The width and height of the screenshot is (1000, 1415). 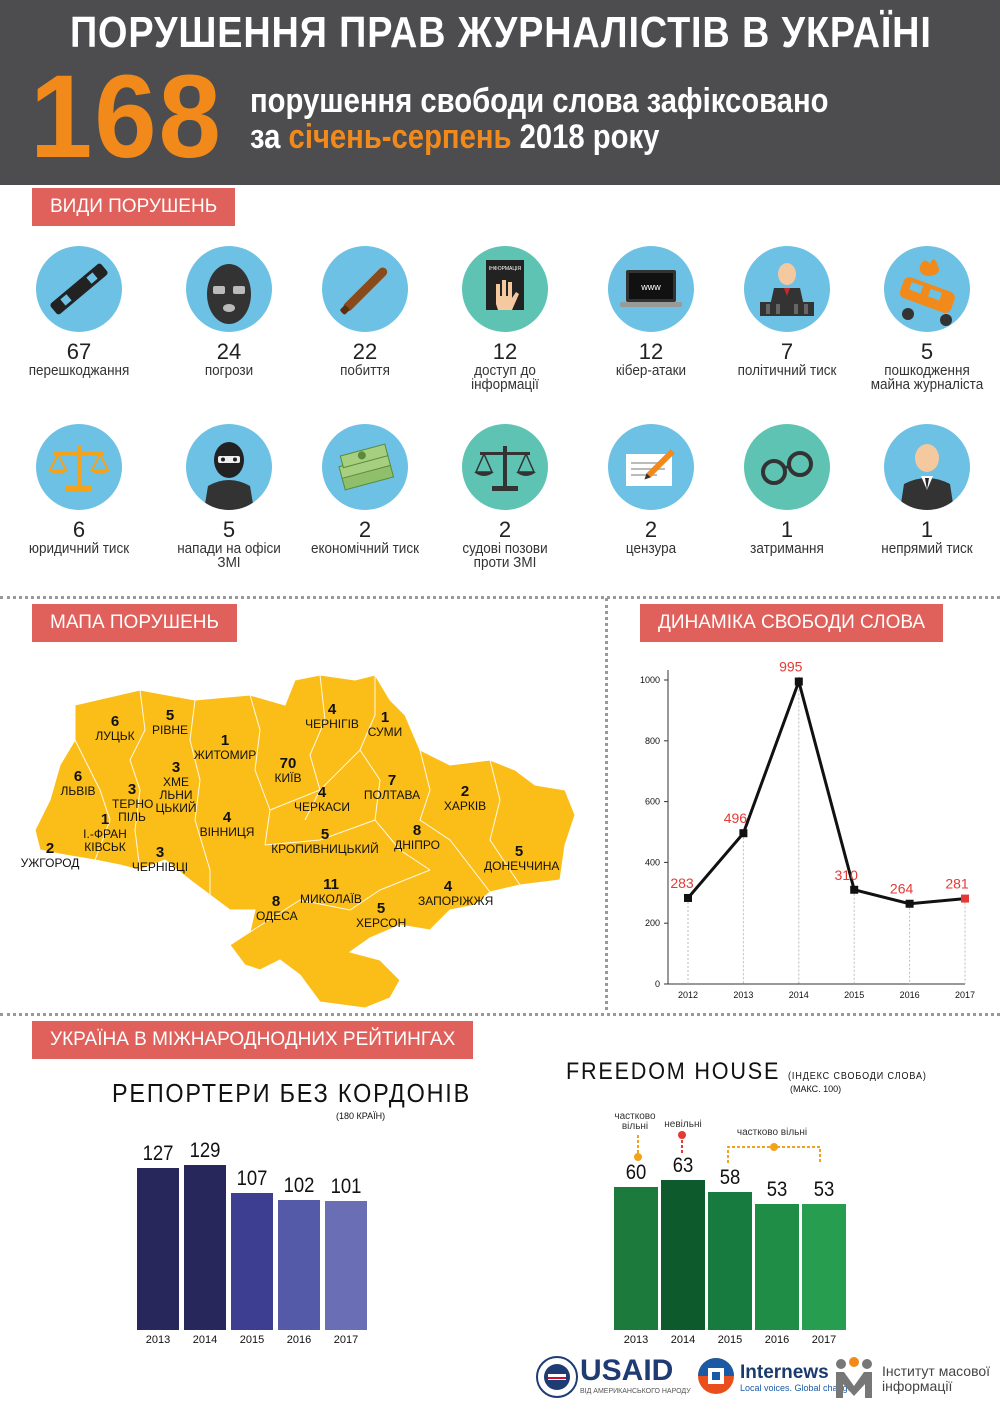 What do you see at coordinates (854, 995) in the screenshot?
I see `x-tick-label: 2015` at bounding box center [854, 995].